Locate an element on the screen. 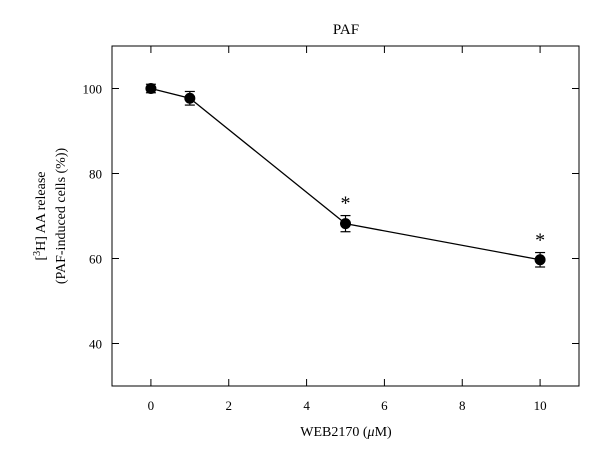  x-axis-title: WEB2170 (μM) is located at coordinates (346, 432).